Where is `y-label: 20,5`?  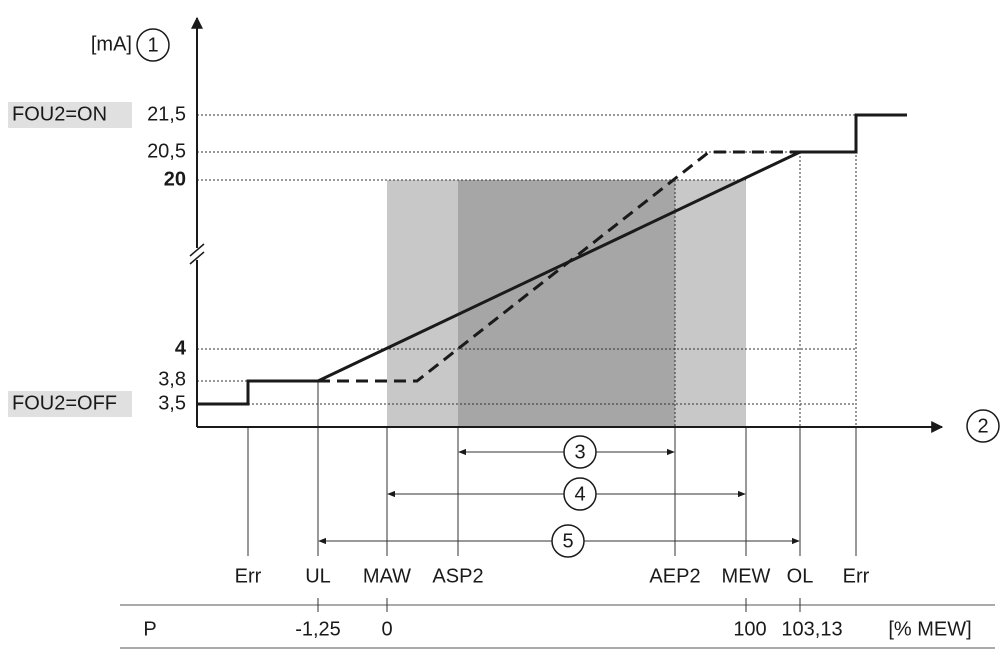 y-label: 20,5 is located at coordinates (166, 151).